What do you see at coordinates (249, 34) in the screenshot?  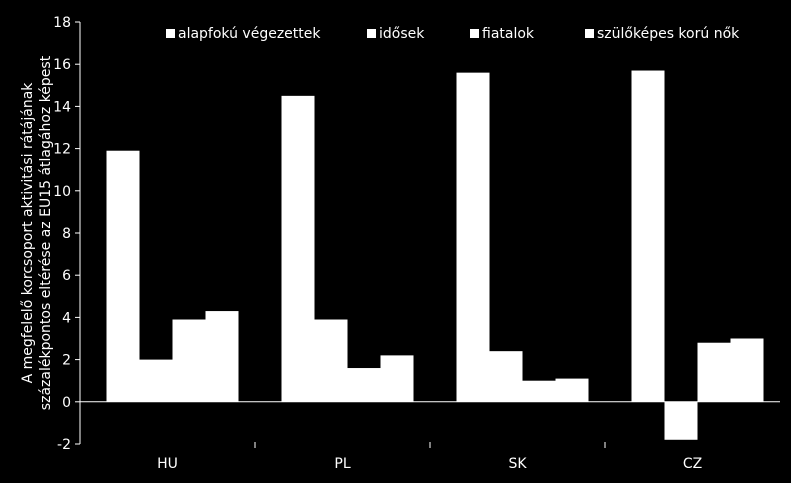 I see `legend-label: alapfokú végezettek` at bounding box center [249, 34].